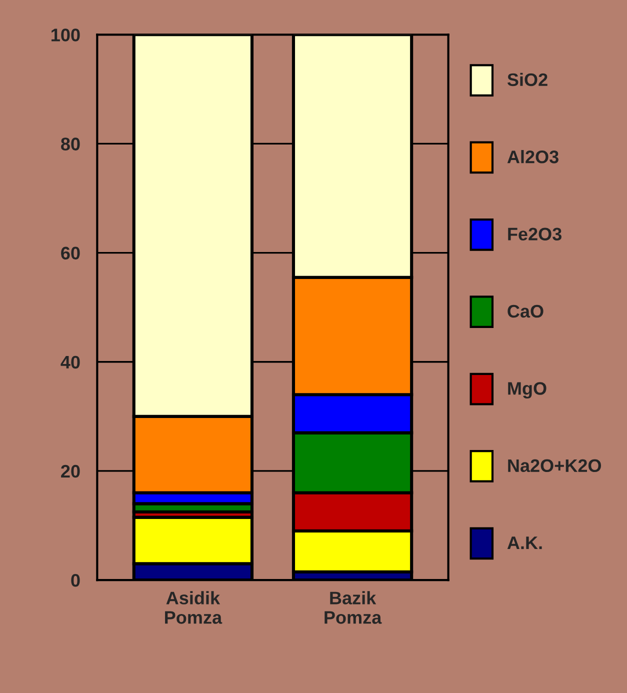 This screenshot has width=627, height=693. Describe the element at coordinates (70, 253) in the screenshot. I see `y-tick-label: 60` at that location.